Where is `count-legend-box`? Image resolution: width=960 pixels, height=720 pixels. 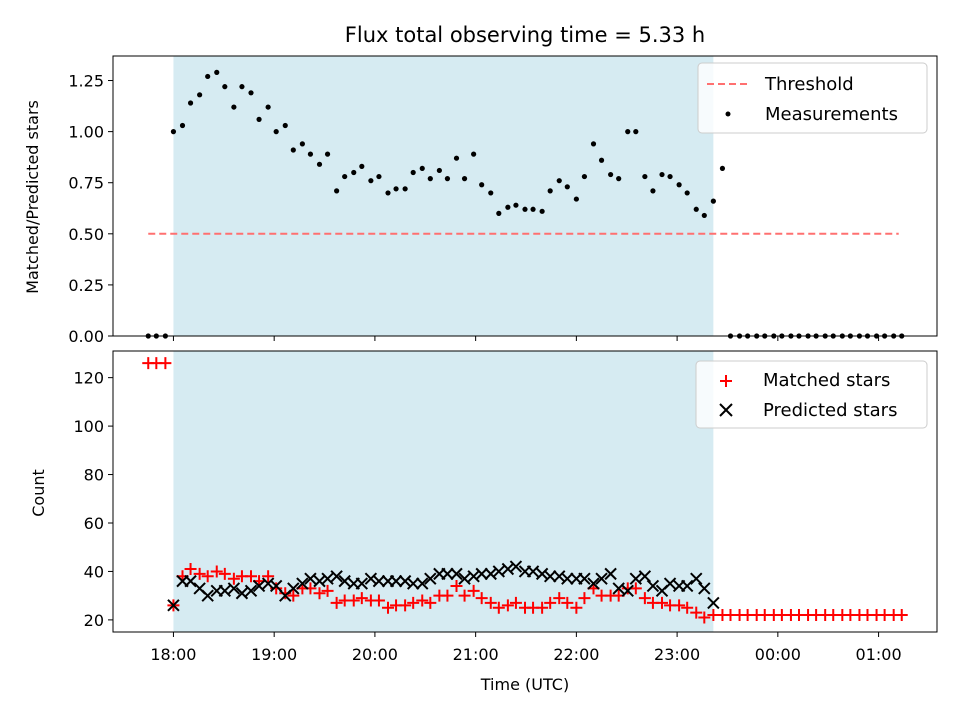
count-legend-box is located at coordinates (811, 394).